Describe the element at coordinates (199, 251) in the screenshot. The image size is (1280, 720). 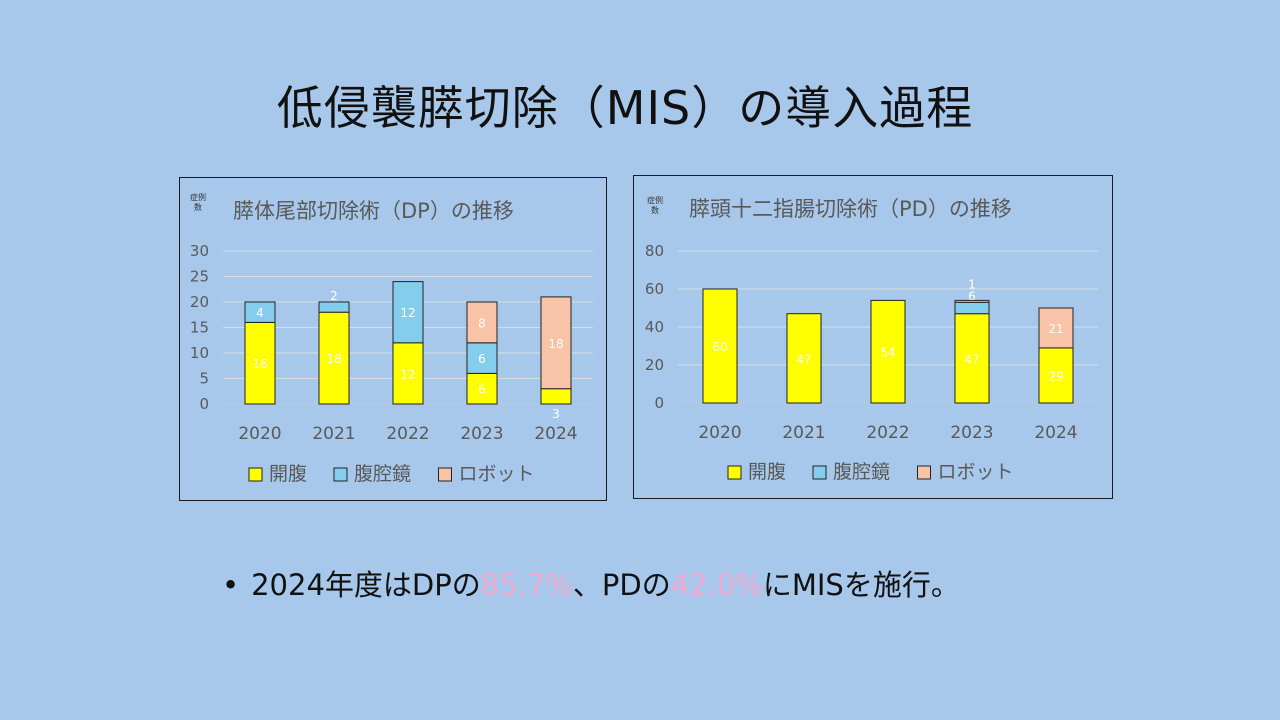
I see `dp-y-tick-label: 30` at that location.